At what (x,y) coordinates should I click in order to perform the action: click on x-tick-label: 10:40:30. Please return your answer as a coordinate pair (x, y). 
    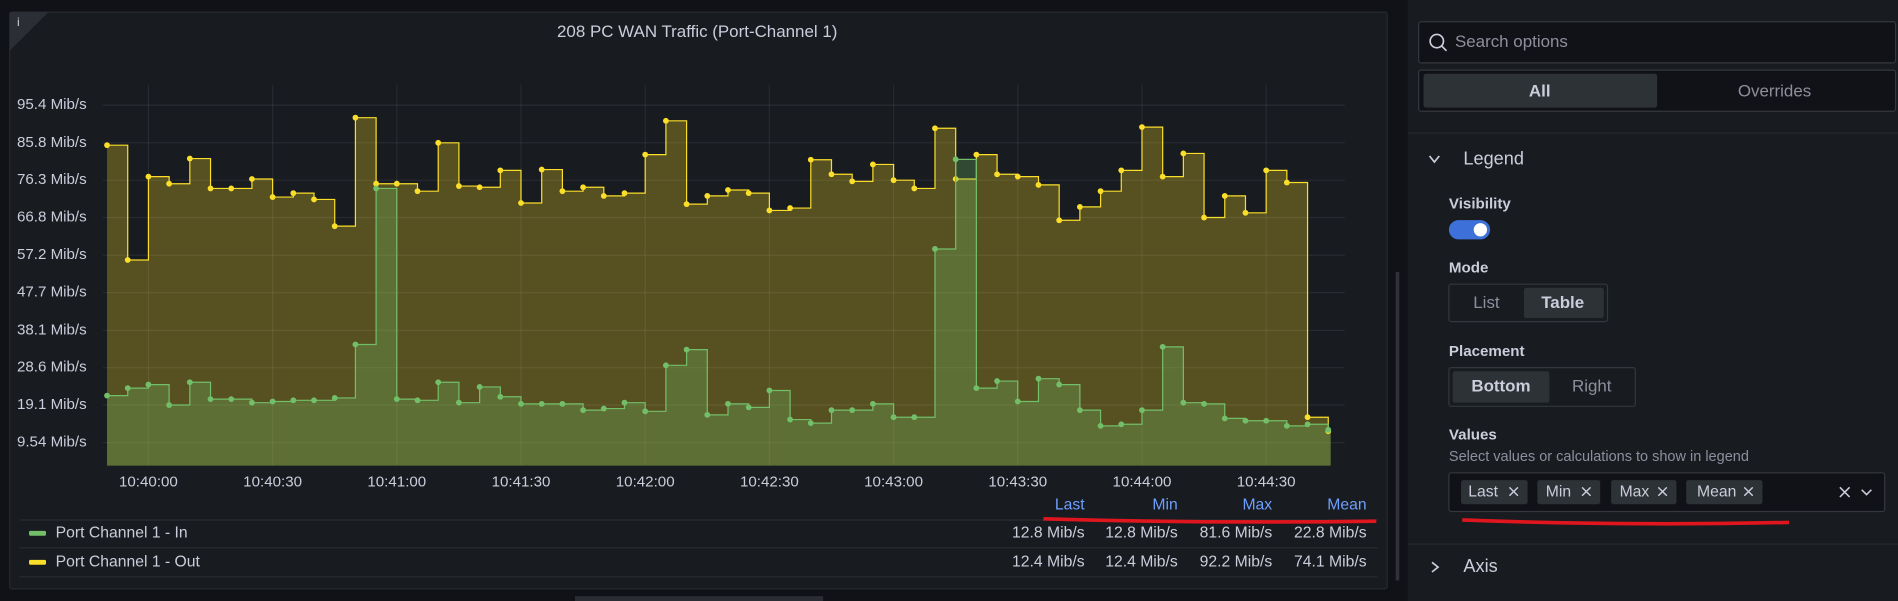
    Looking at the image, I should click on (272, 481).